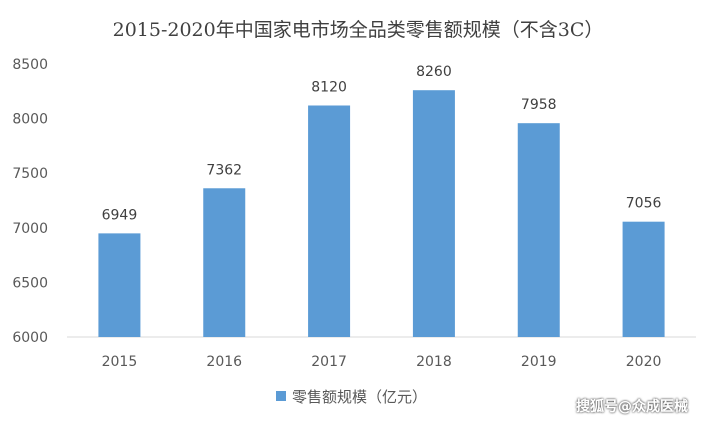 This screenshot has height=426, width=717. I want to click on legend-label: 零售额规模（亿元）, so click(359, 397).